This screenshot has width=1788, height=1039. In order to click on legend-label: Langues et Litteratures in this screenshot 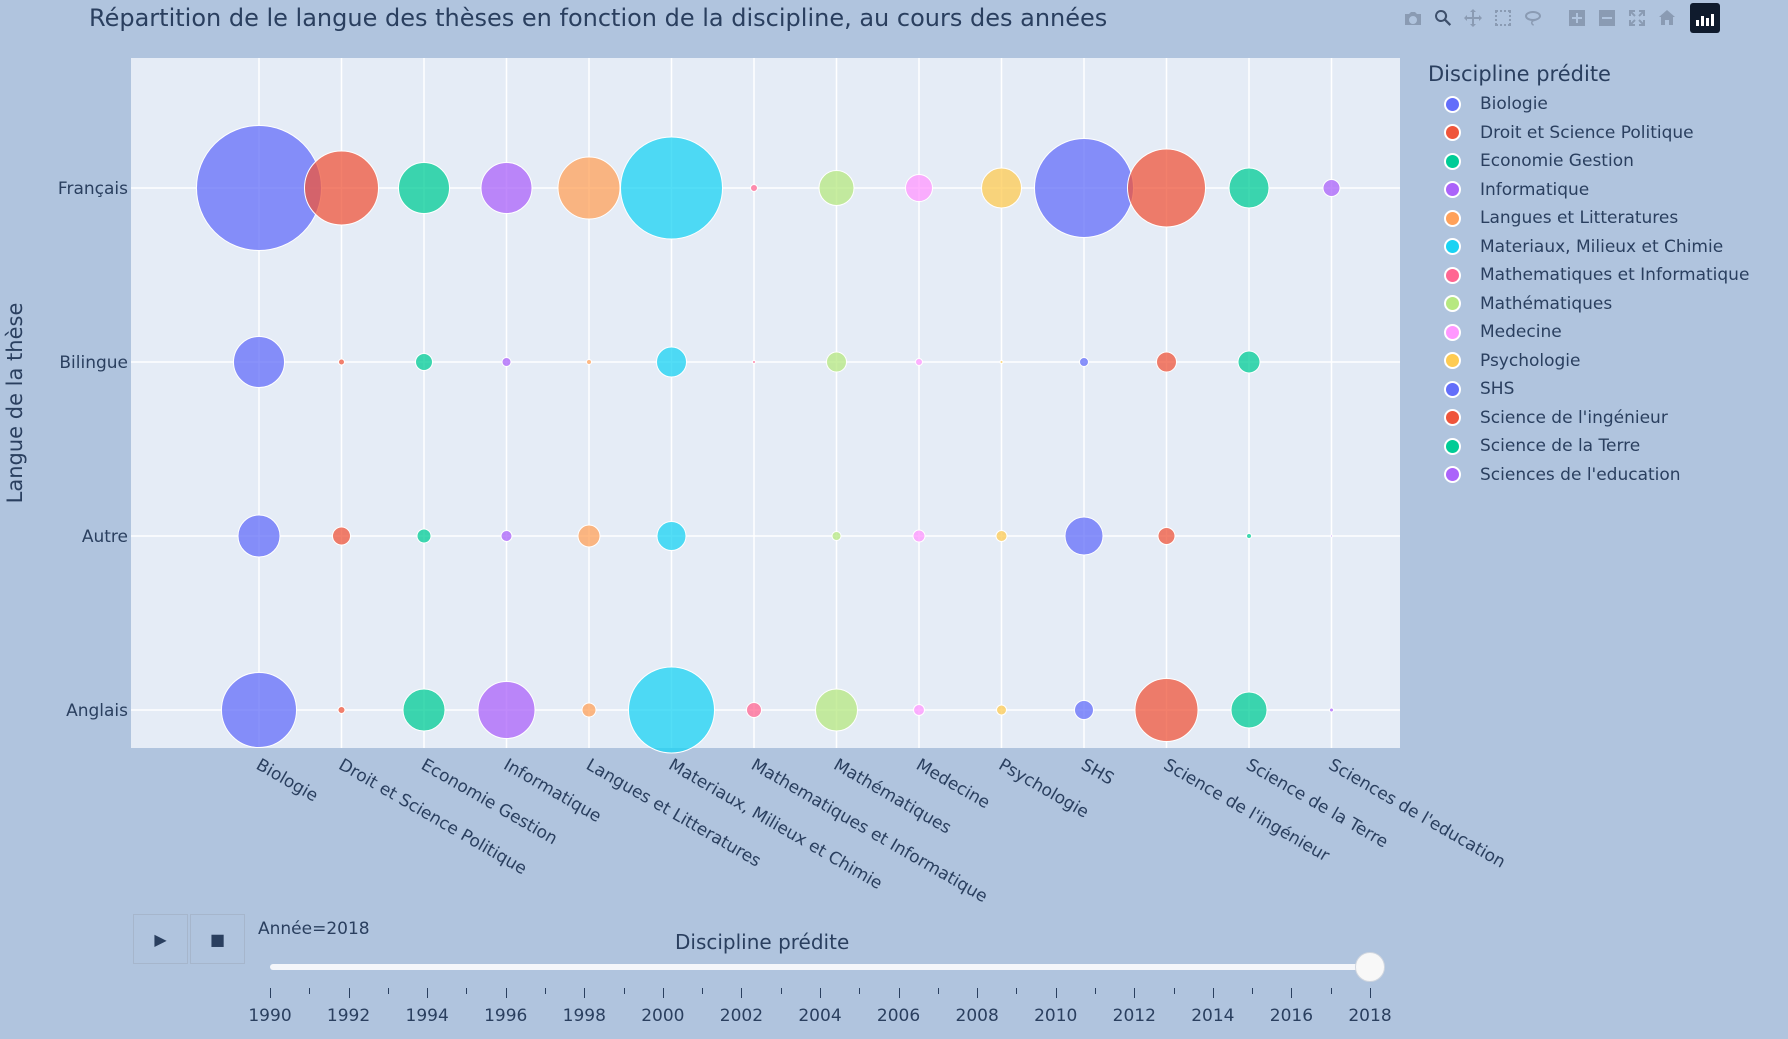, I will do `click(1579, 218)`.